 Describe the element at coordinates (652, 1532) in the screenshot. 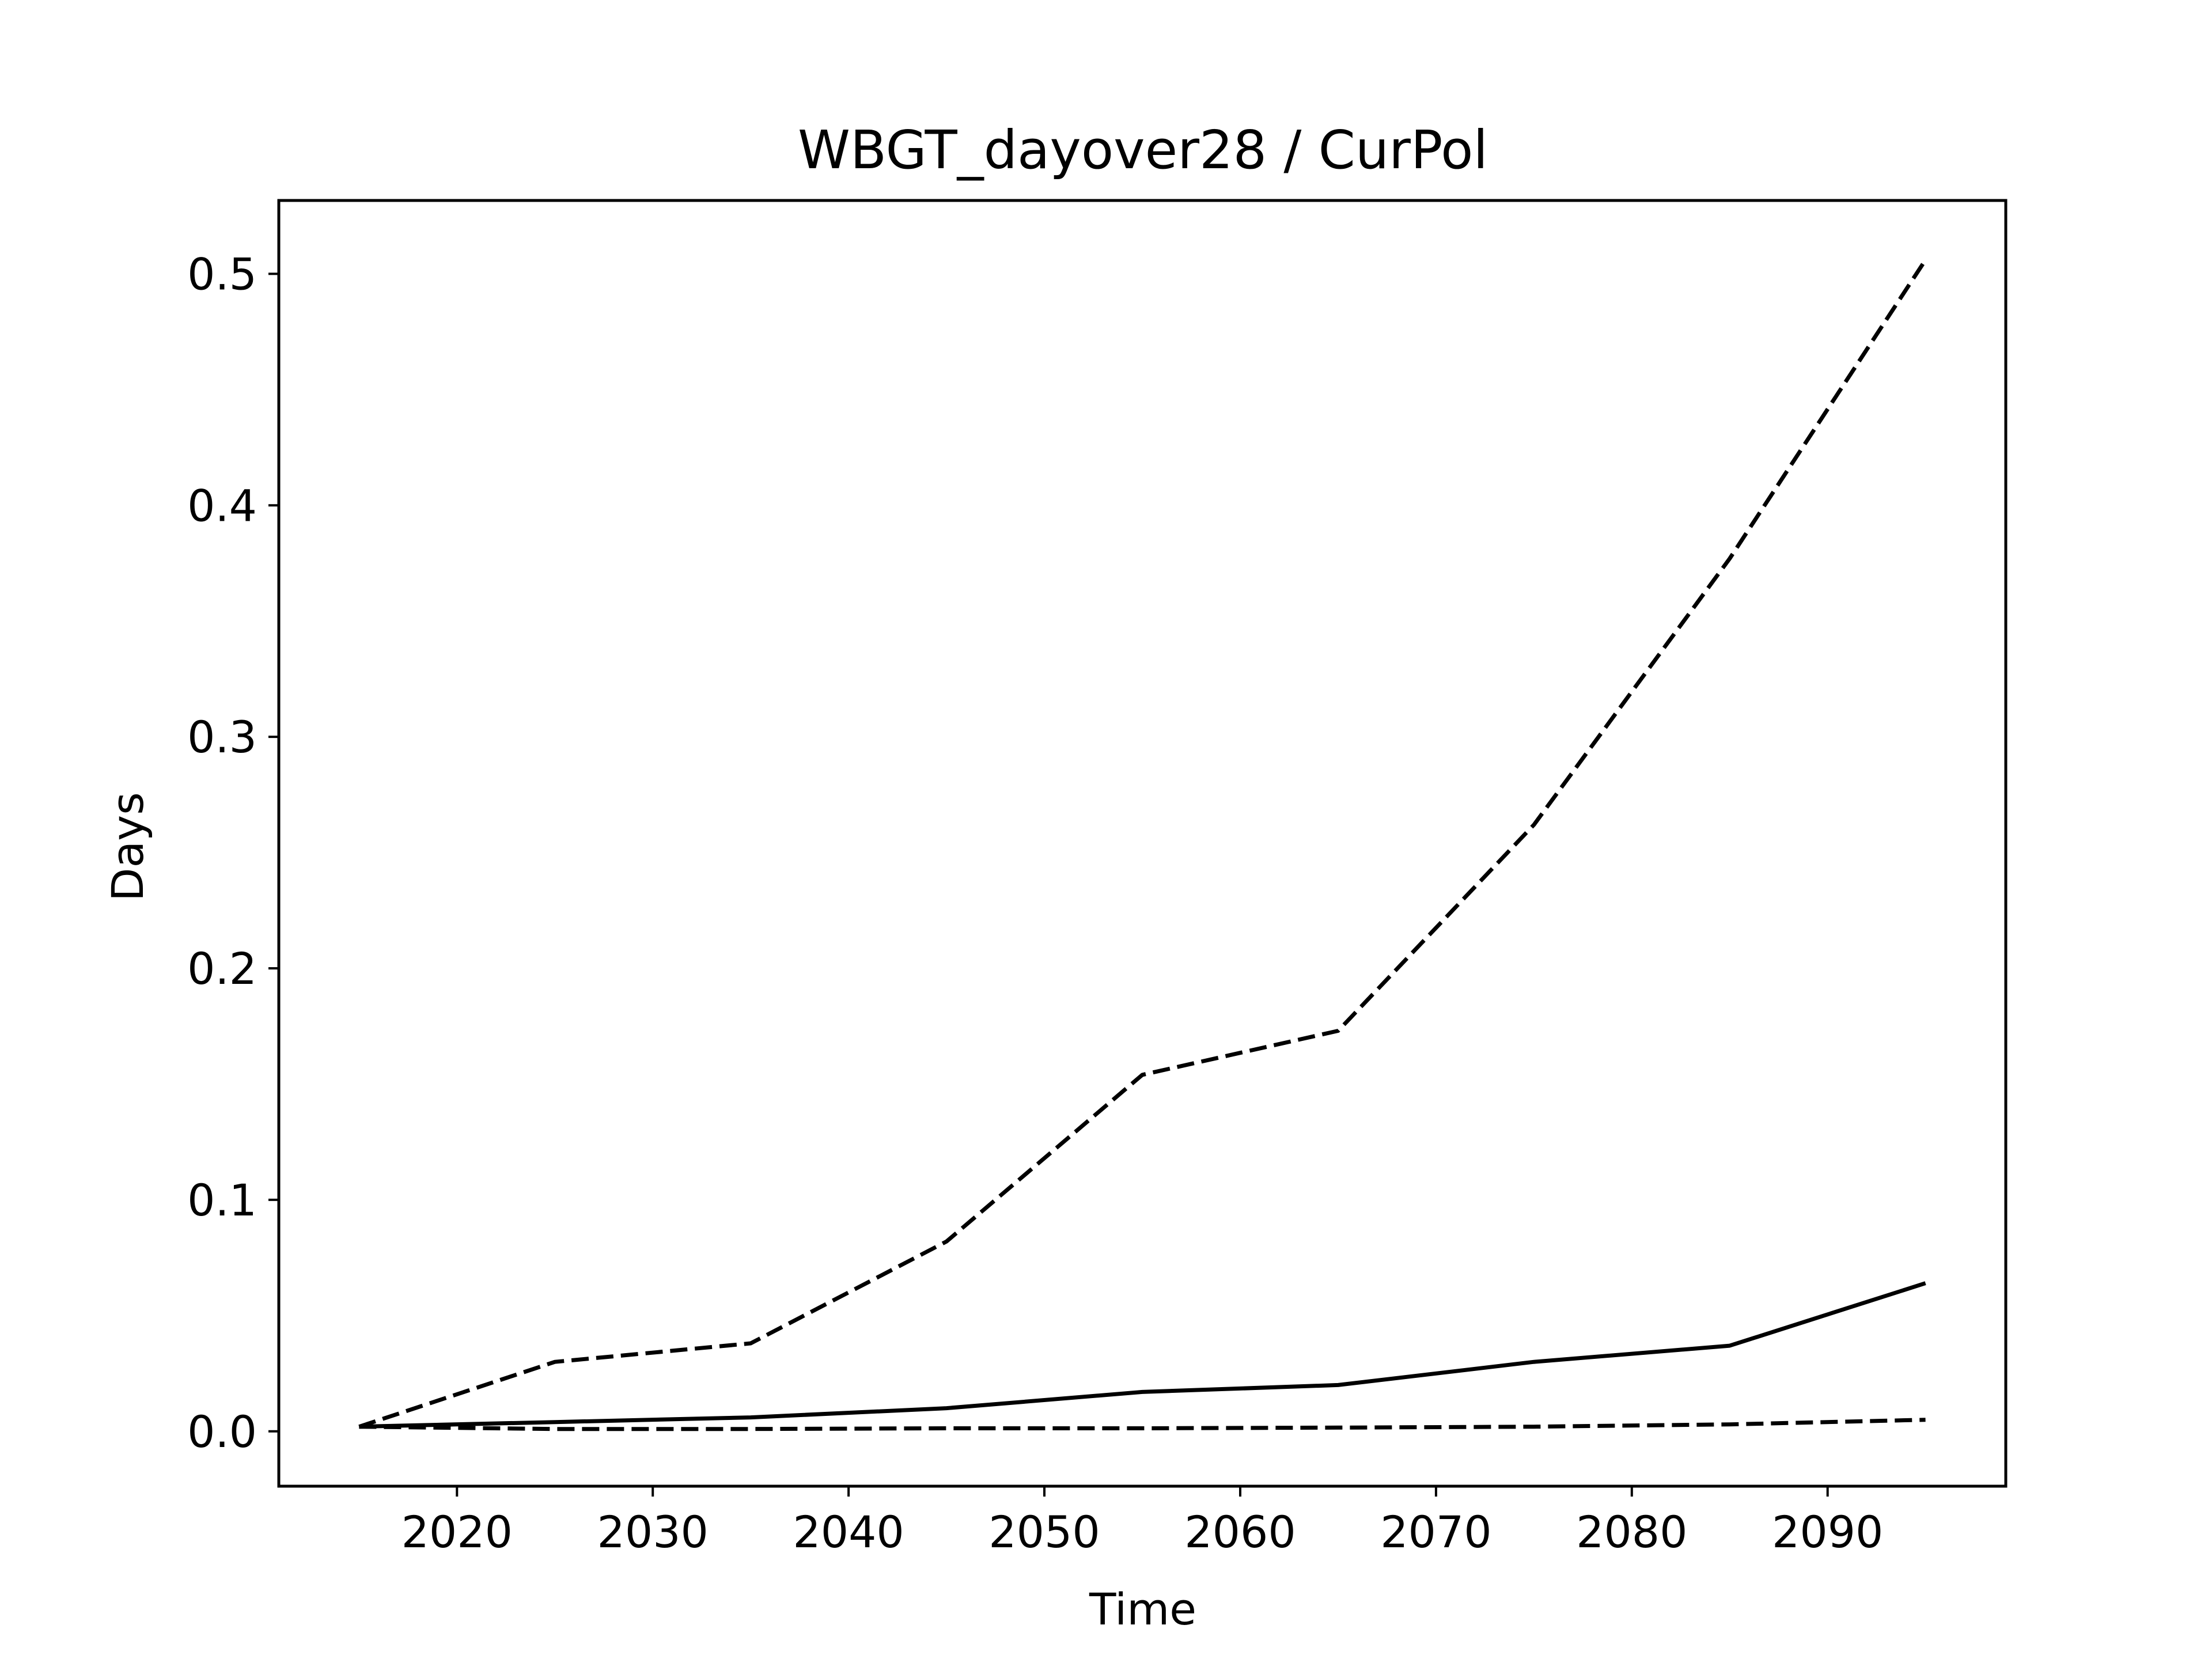

I see `x-tick-label-2030: 2030` at that location.